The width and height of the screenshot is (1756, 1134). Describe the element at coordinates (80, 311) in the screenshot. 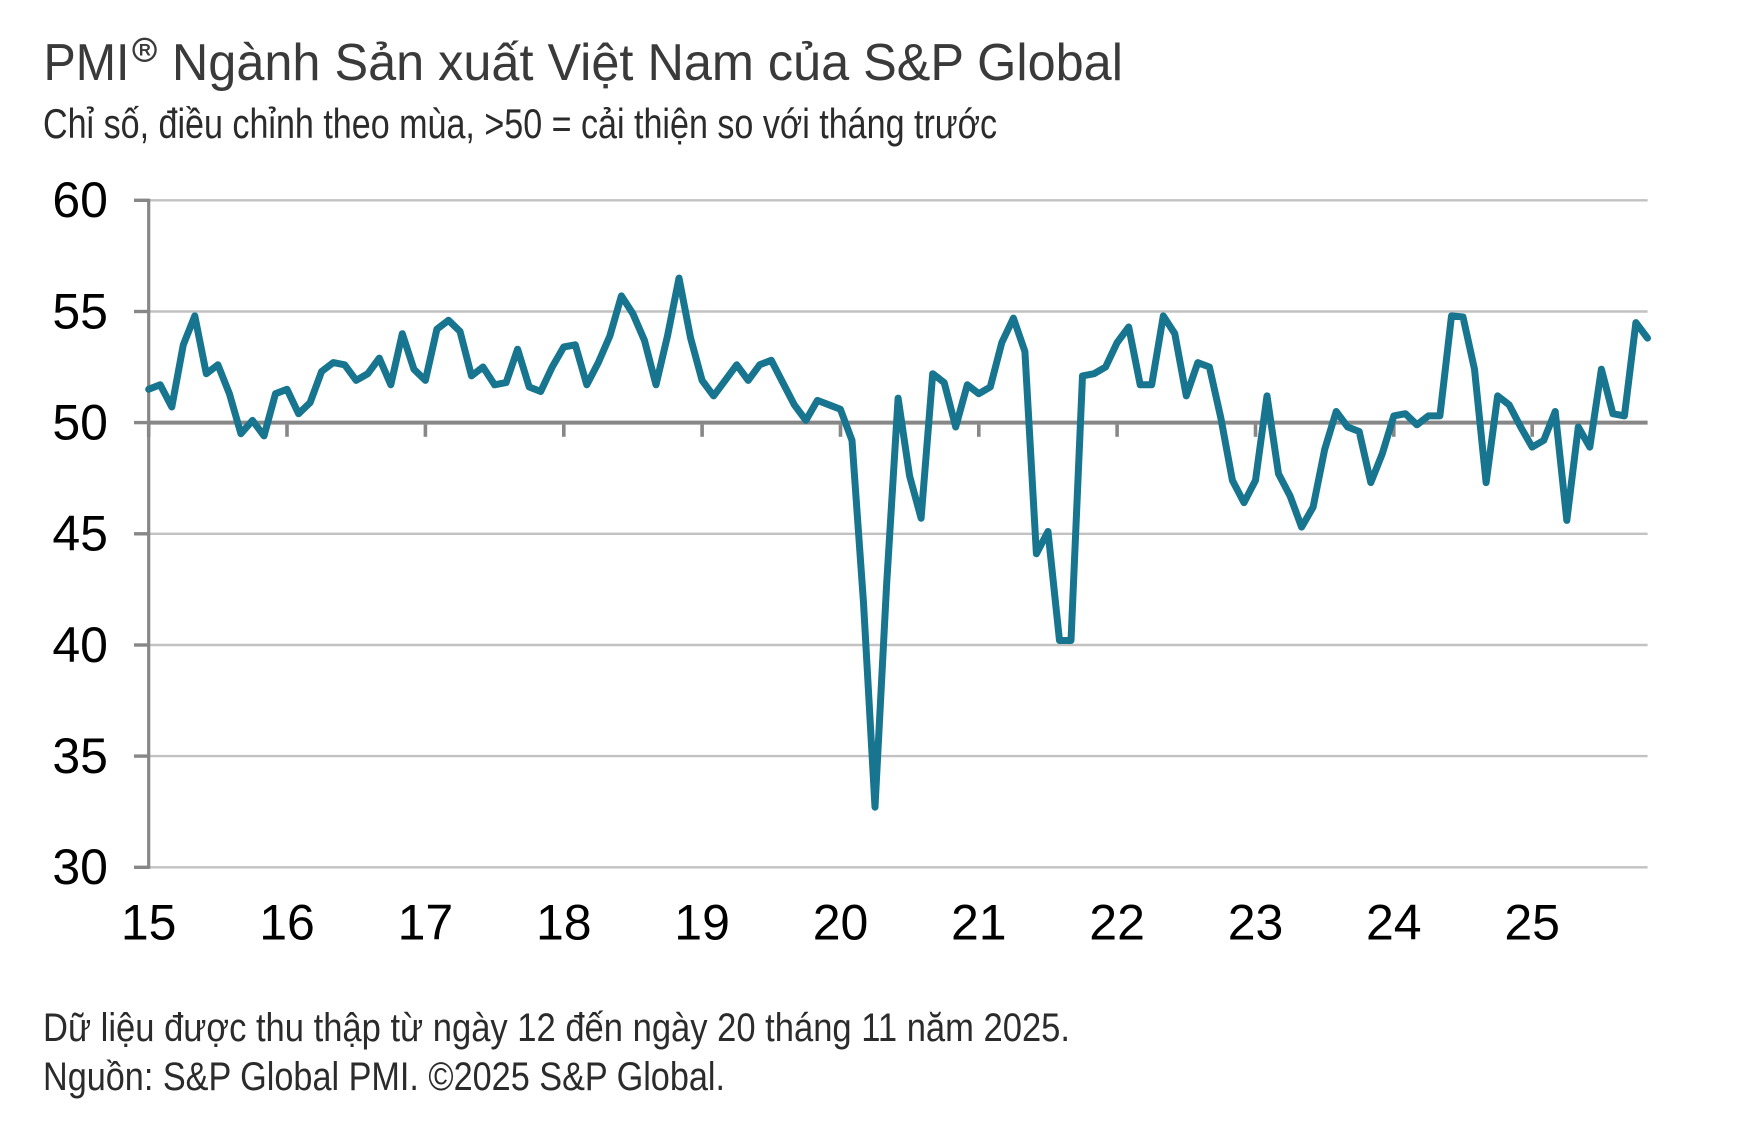

I see `svg-text: 55` at that location.